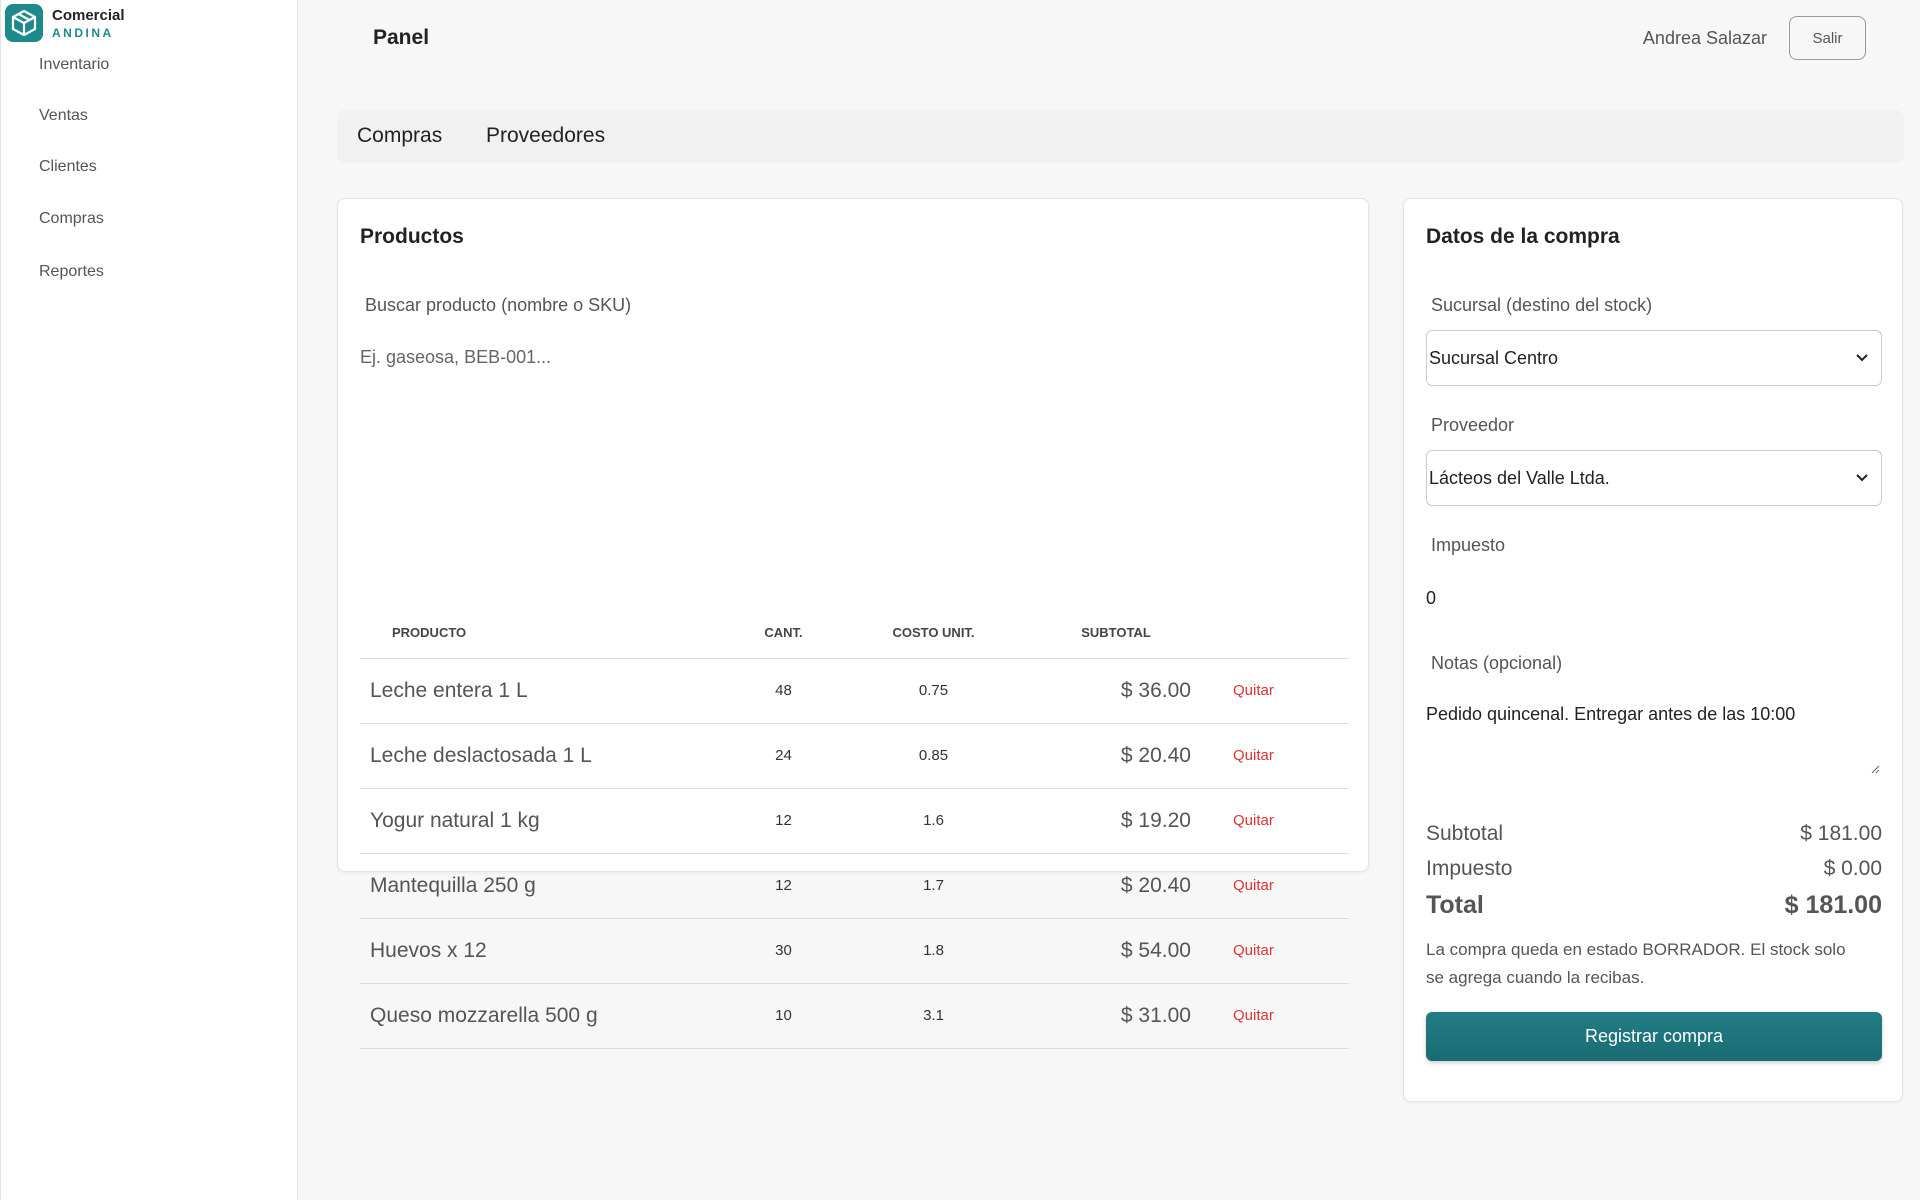 This screenshot has width=1920, height=1200. I want to click on branch-select: Sucursal Centro, so click(1654, 358).